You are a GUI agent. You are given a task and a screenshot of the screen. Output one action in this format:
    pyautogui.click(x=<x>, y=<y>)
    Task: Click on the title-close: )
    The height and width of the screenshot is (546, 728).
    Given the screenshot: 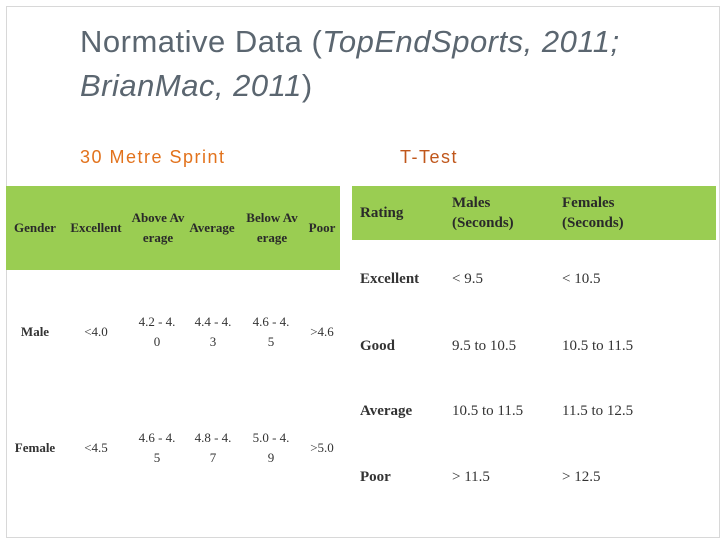 What is the action you would take?
    pyautogui.click(x=307, y=85)
    